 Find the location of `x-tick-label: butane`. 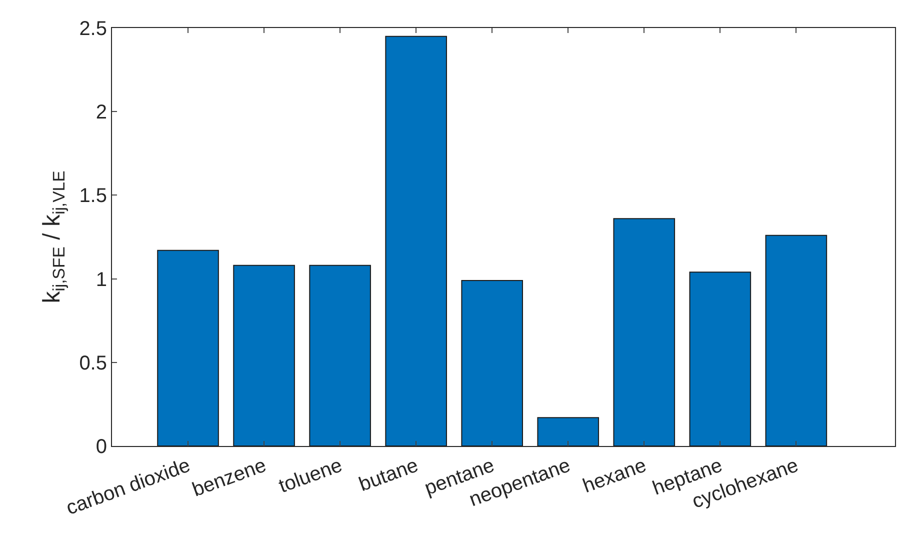

x-tick-label: butane is located at coordinates (389, 475).